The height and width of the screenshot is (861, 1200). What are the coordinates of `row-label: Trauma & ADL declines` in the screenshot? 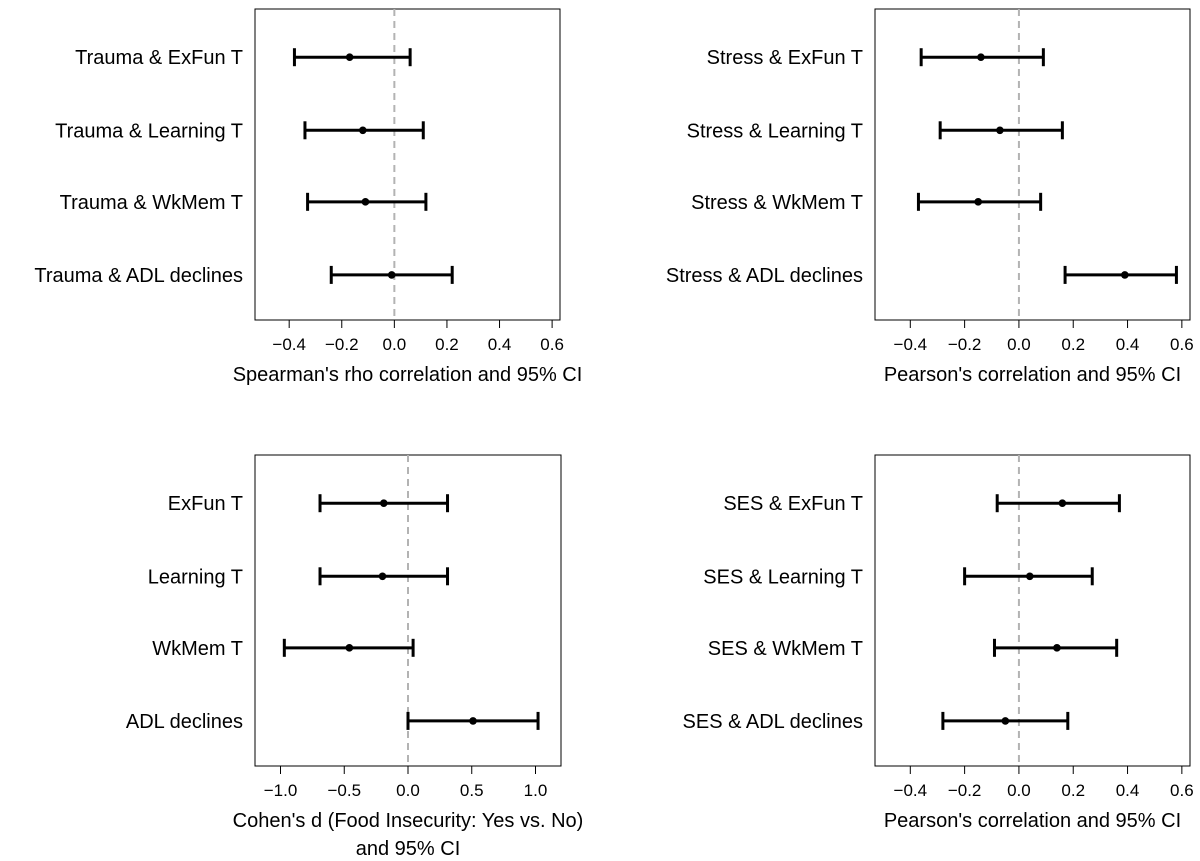 It's located at (138, 276).